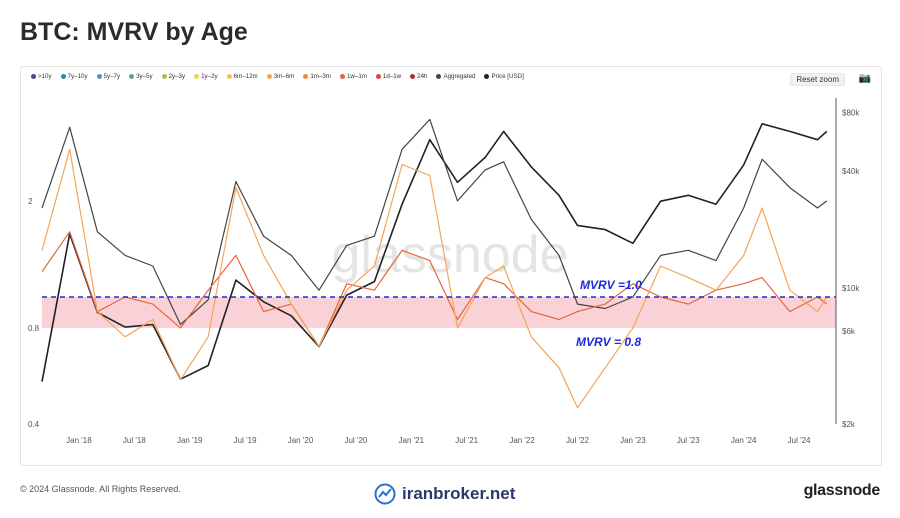 This screenshot has width=900, height=518. What do you see at coordinates (799, 440) in the screenshot?
I see `x-tick-label: Jul '24` at bounding box center [799, 440].